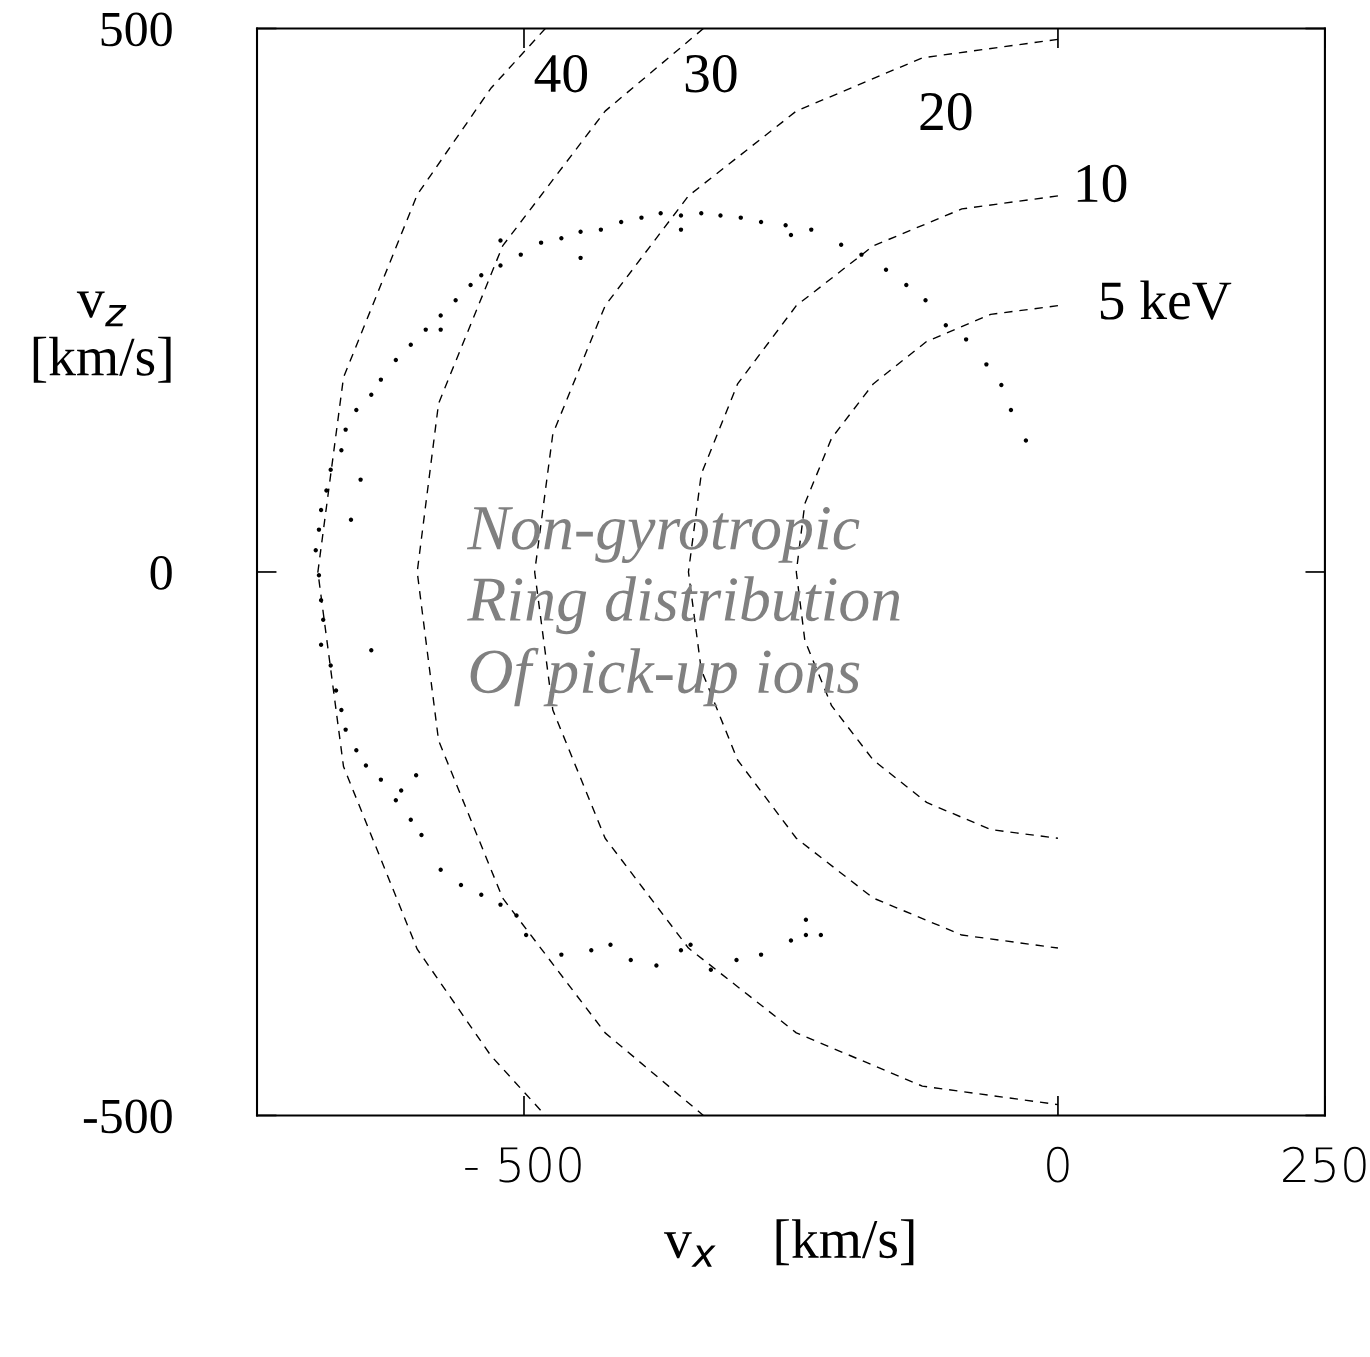  What do you see at coordinates (683, 606) in the screenshot?
I see `annotation: Non-gyrotropic Ring distribution Of pick-up ions` at bounding box center [683, 606].